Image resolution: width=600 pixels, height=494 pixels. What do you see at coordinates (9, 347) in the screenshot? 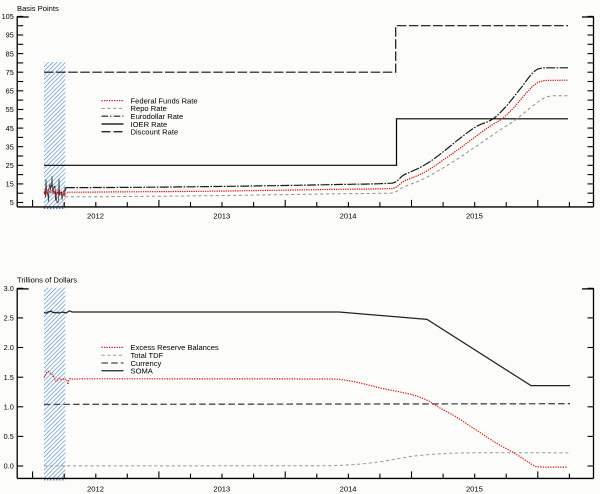
I see `svg-text: 2.0` at bounding box center [9, 347].